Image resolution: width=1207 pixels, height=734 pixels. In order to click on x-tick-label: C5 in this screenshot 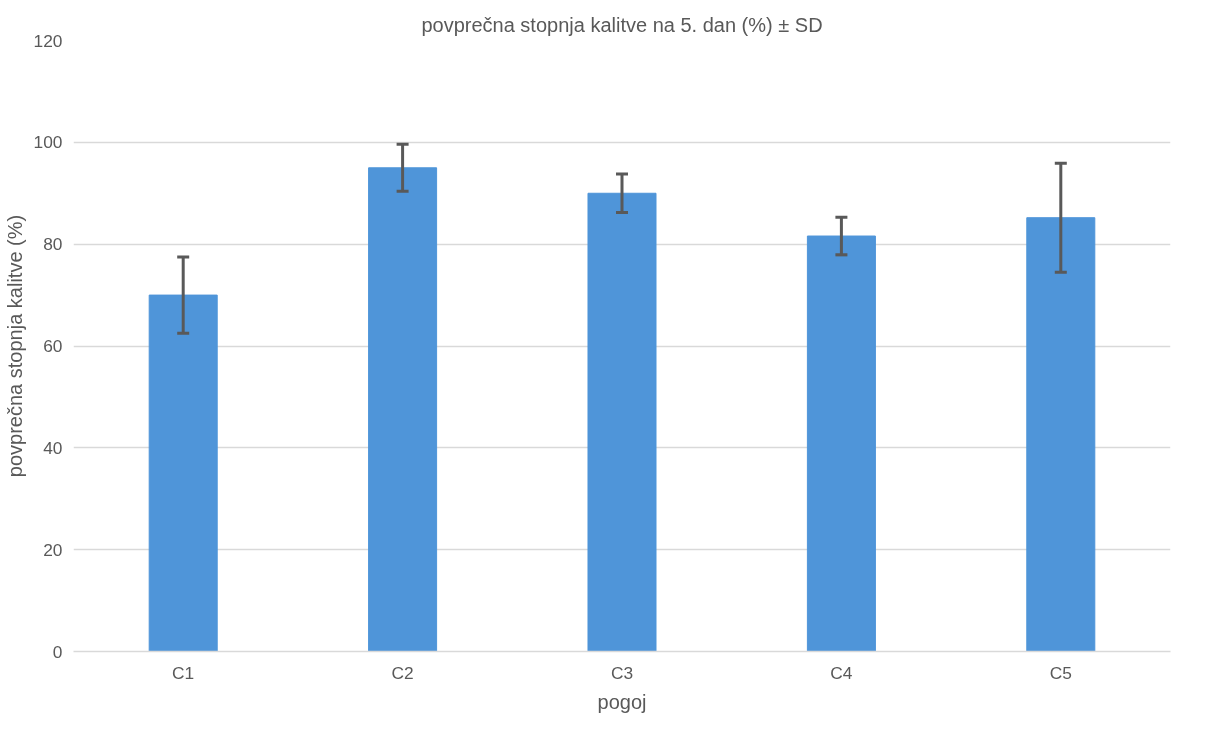, I will do `click(1060, 672)`.